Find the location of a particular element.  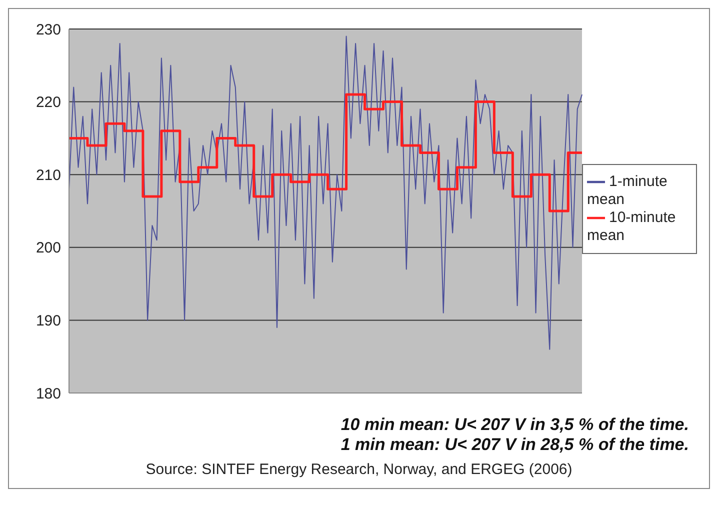

y-tick-label: 200 is located at coordinates (48, 248).